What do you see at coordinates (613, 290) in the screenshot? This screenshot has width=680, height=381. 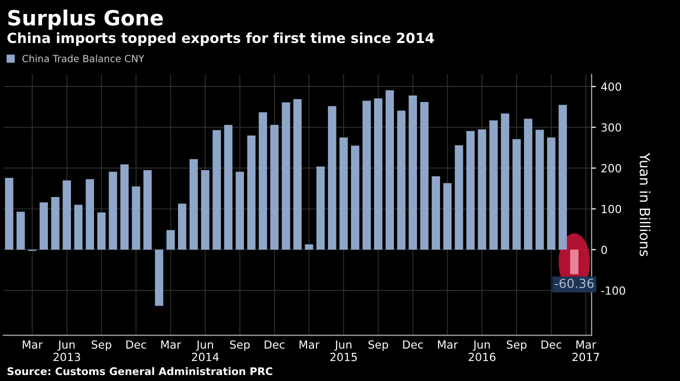 I see `y-tick-label: -100` at bounding box center [613, 290].